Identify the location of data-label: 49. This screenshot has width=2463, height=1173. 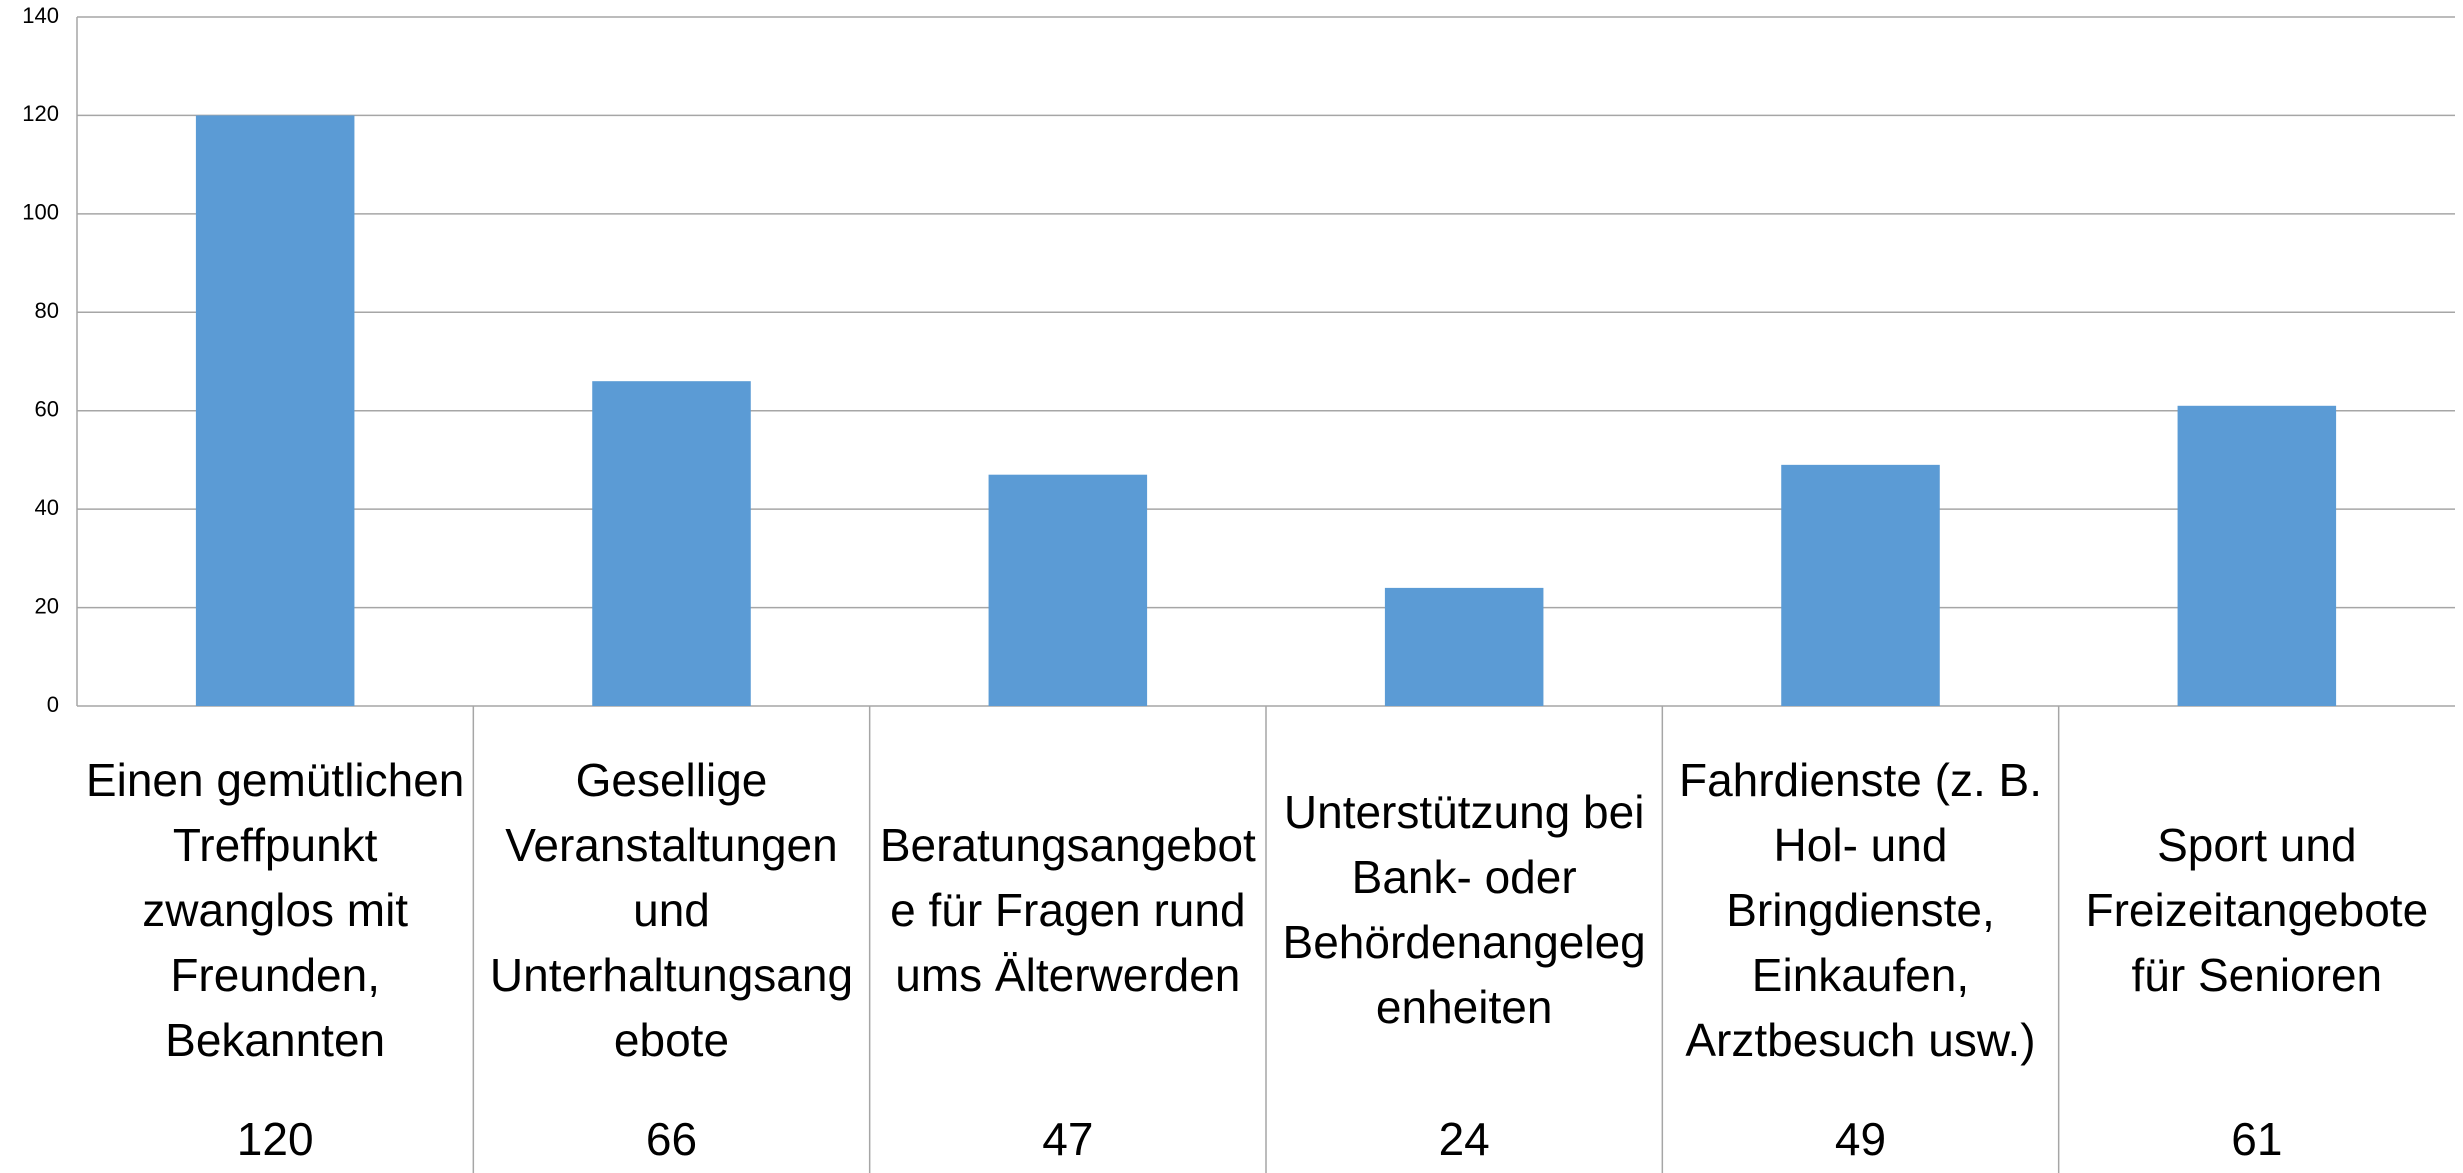
(1860, 1139).